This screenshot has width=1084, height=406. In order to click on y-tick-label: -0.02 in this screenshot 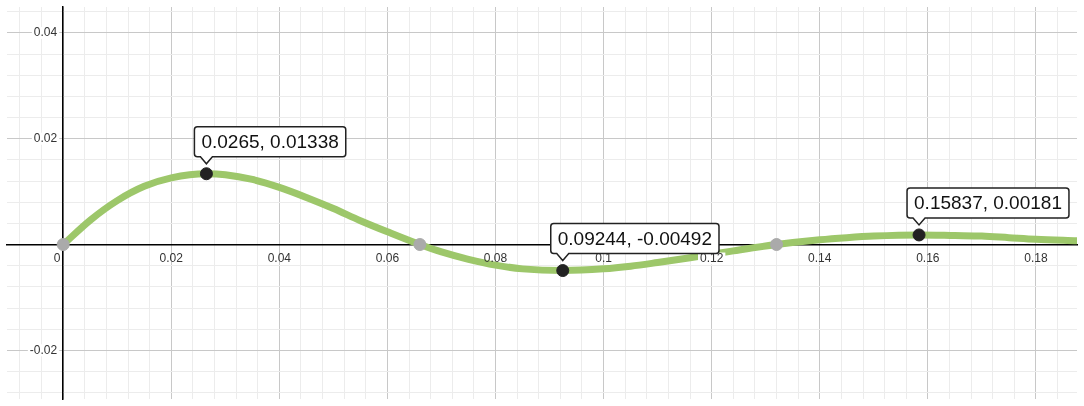, I will do `click(43, 349)`.